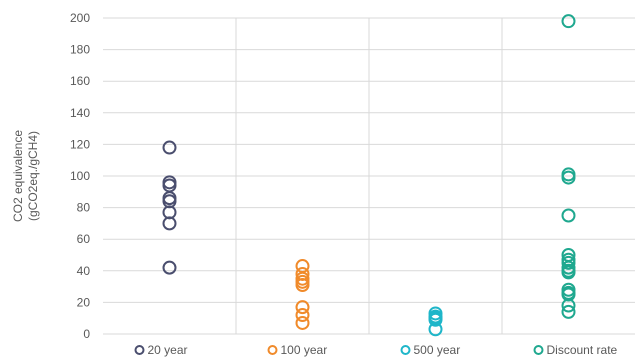 Image resolution: width=635 pixels, height=362 pixels. What do you see at coordinates (86, 334) in the screenshot?
I see `y-tick-label: 0` at bounding box center [86, 334].